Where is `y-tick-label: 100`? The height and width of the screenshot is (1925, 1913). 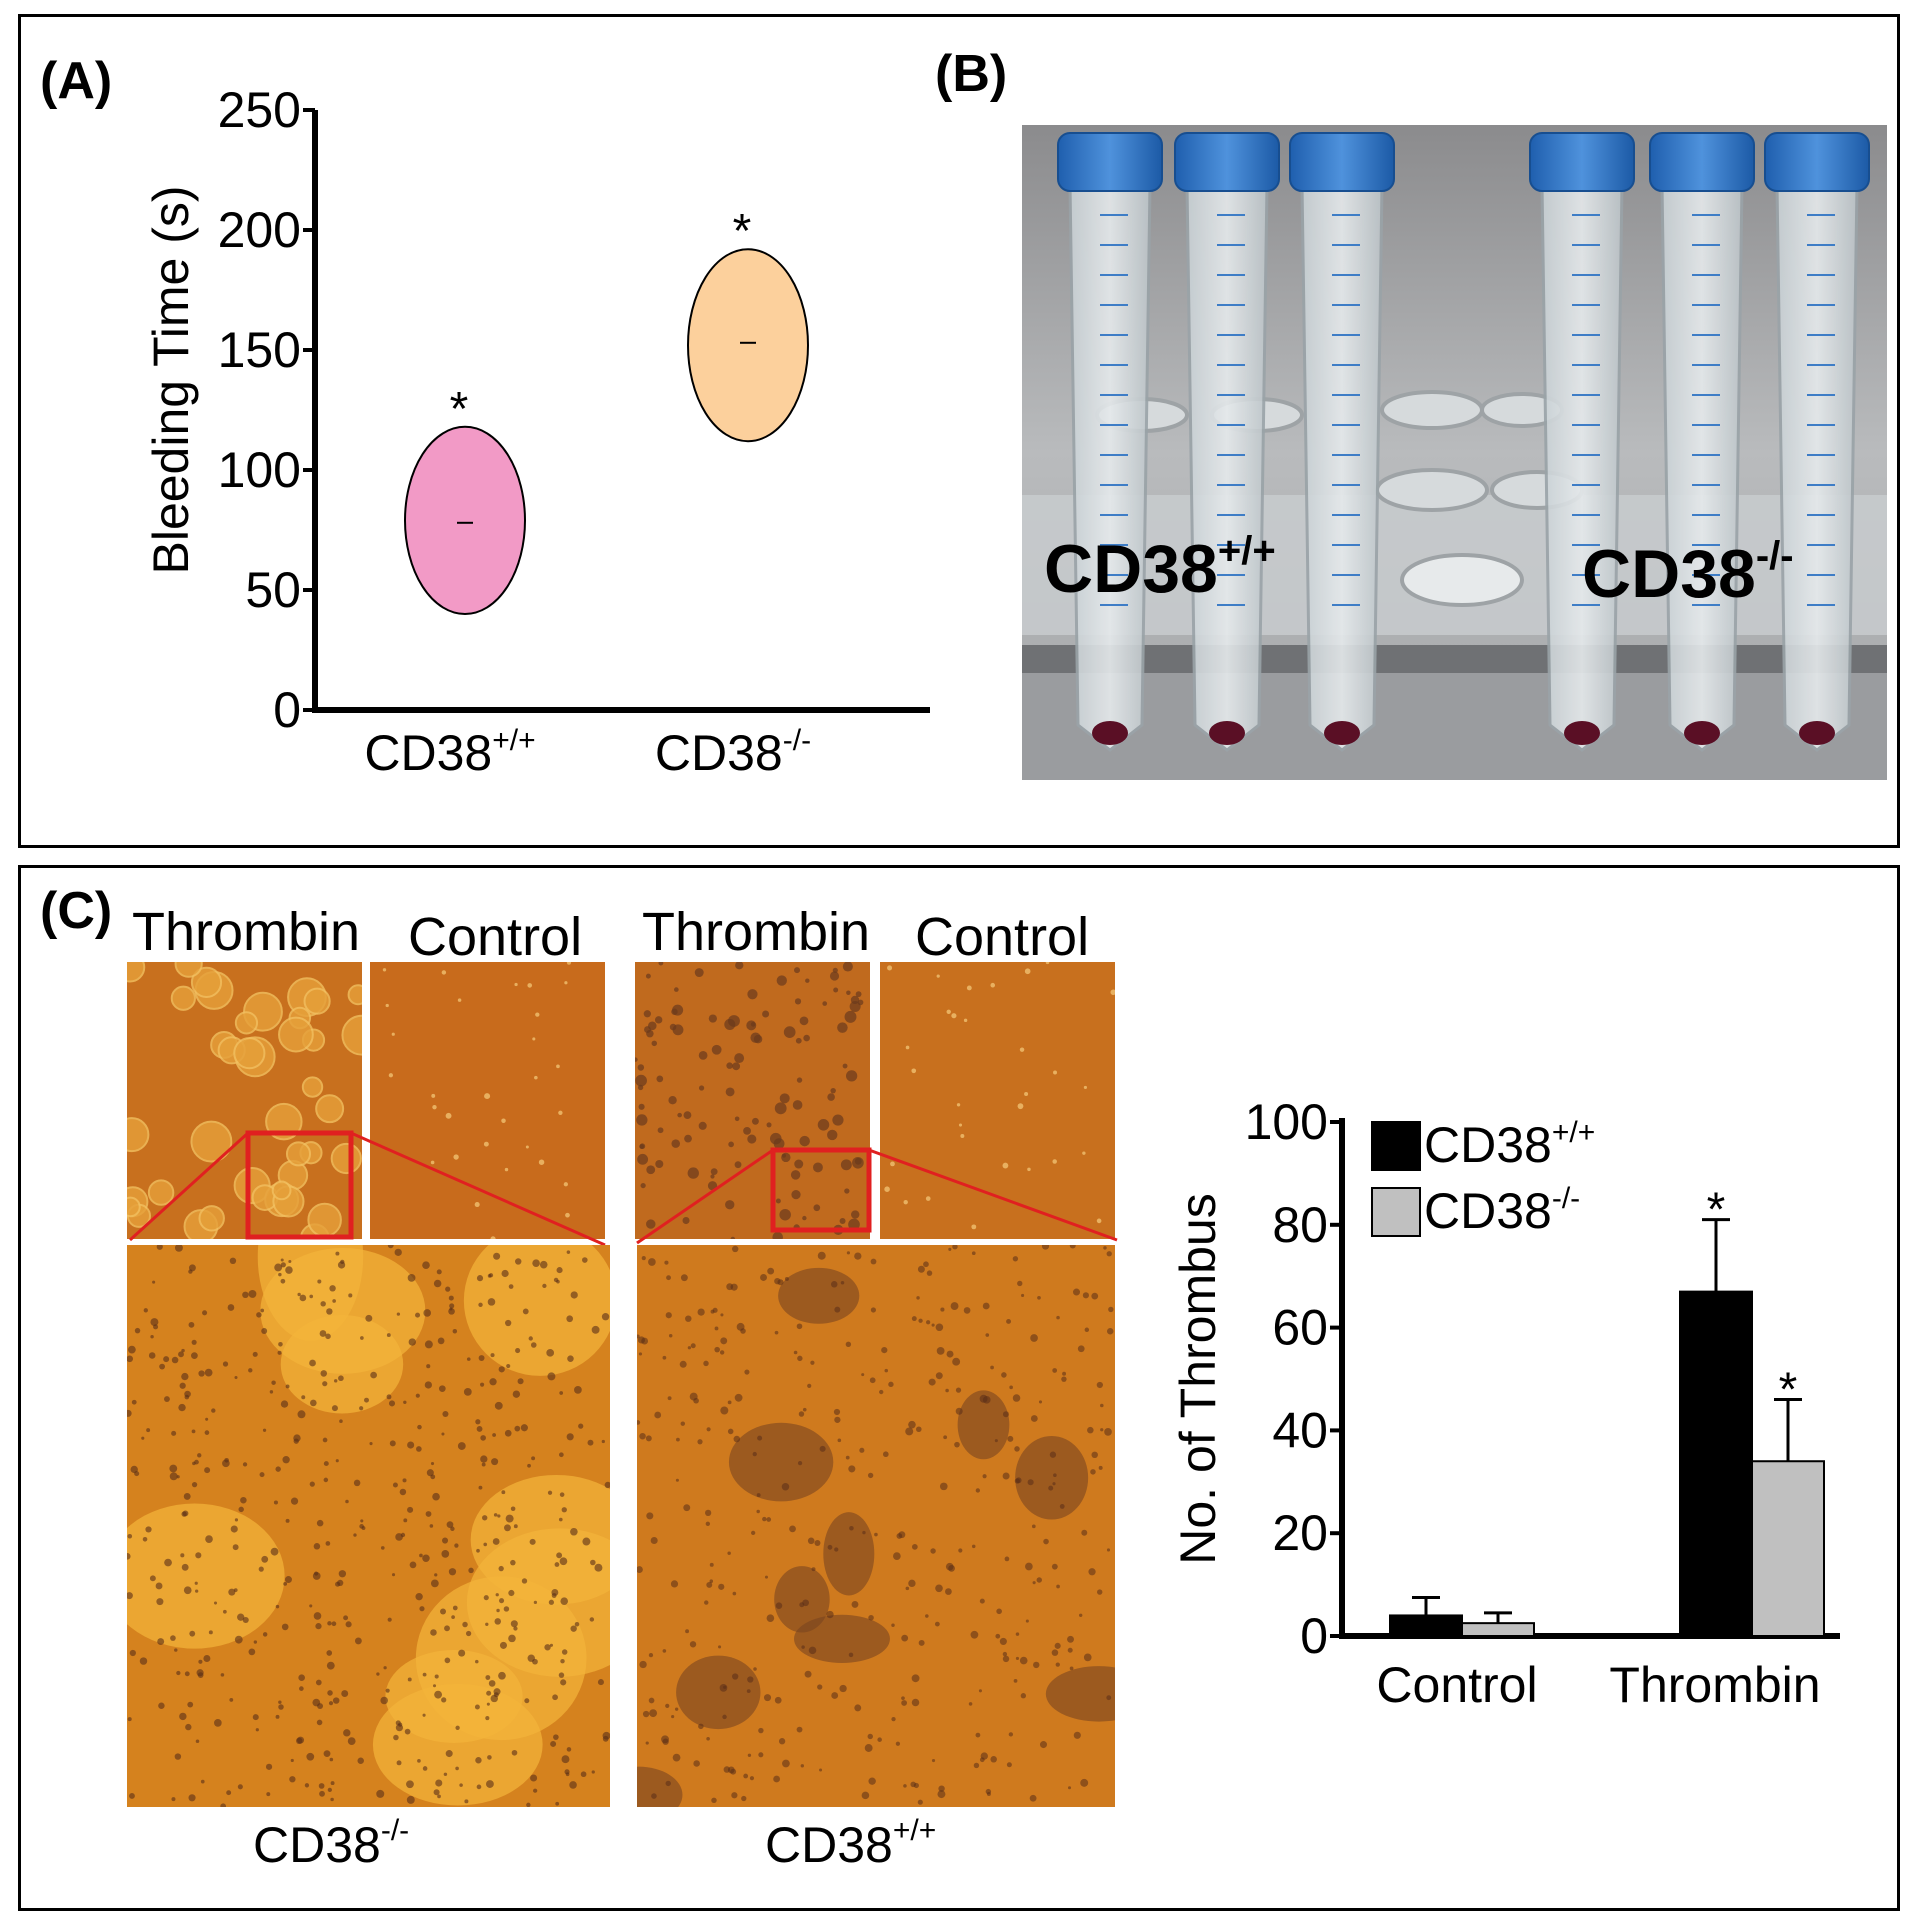 y-tick-label: 100 is located at coordinates (1286, 1122).